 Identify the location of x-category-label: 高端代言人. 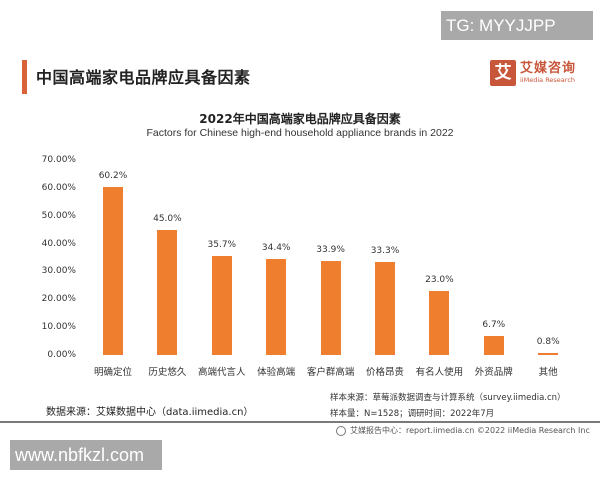
(222, 372).